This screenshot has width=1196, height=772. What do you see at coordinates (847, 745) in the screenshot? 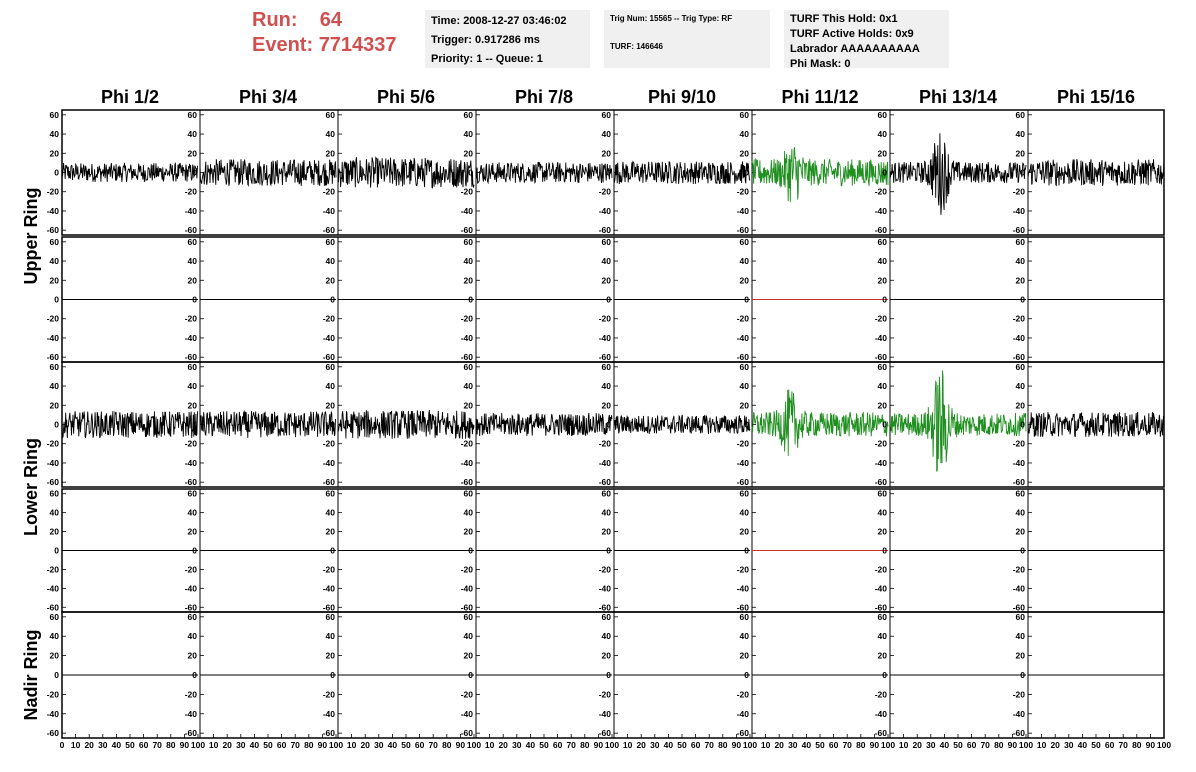
I see `x-tick-label: 70` at bounding box center [847, 745].